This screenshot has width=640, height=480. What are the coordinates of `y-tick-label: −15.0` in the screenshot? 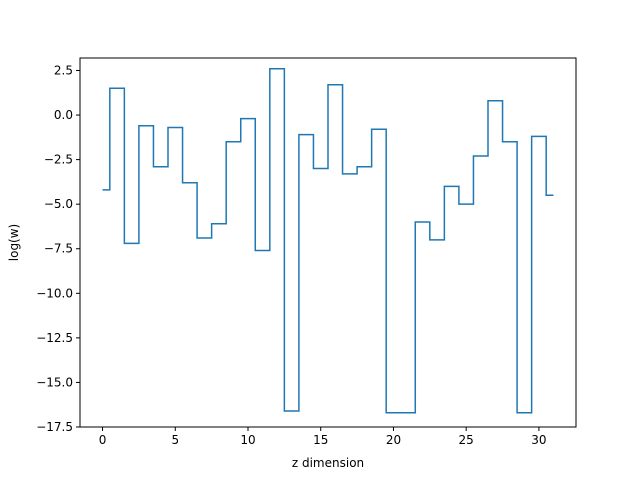 It's located at (54, 382).